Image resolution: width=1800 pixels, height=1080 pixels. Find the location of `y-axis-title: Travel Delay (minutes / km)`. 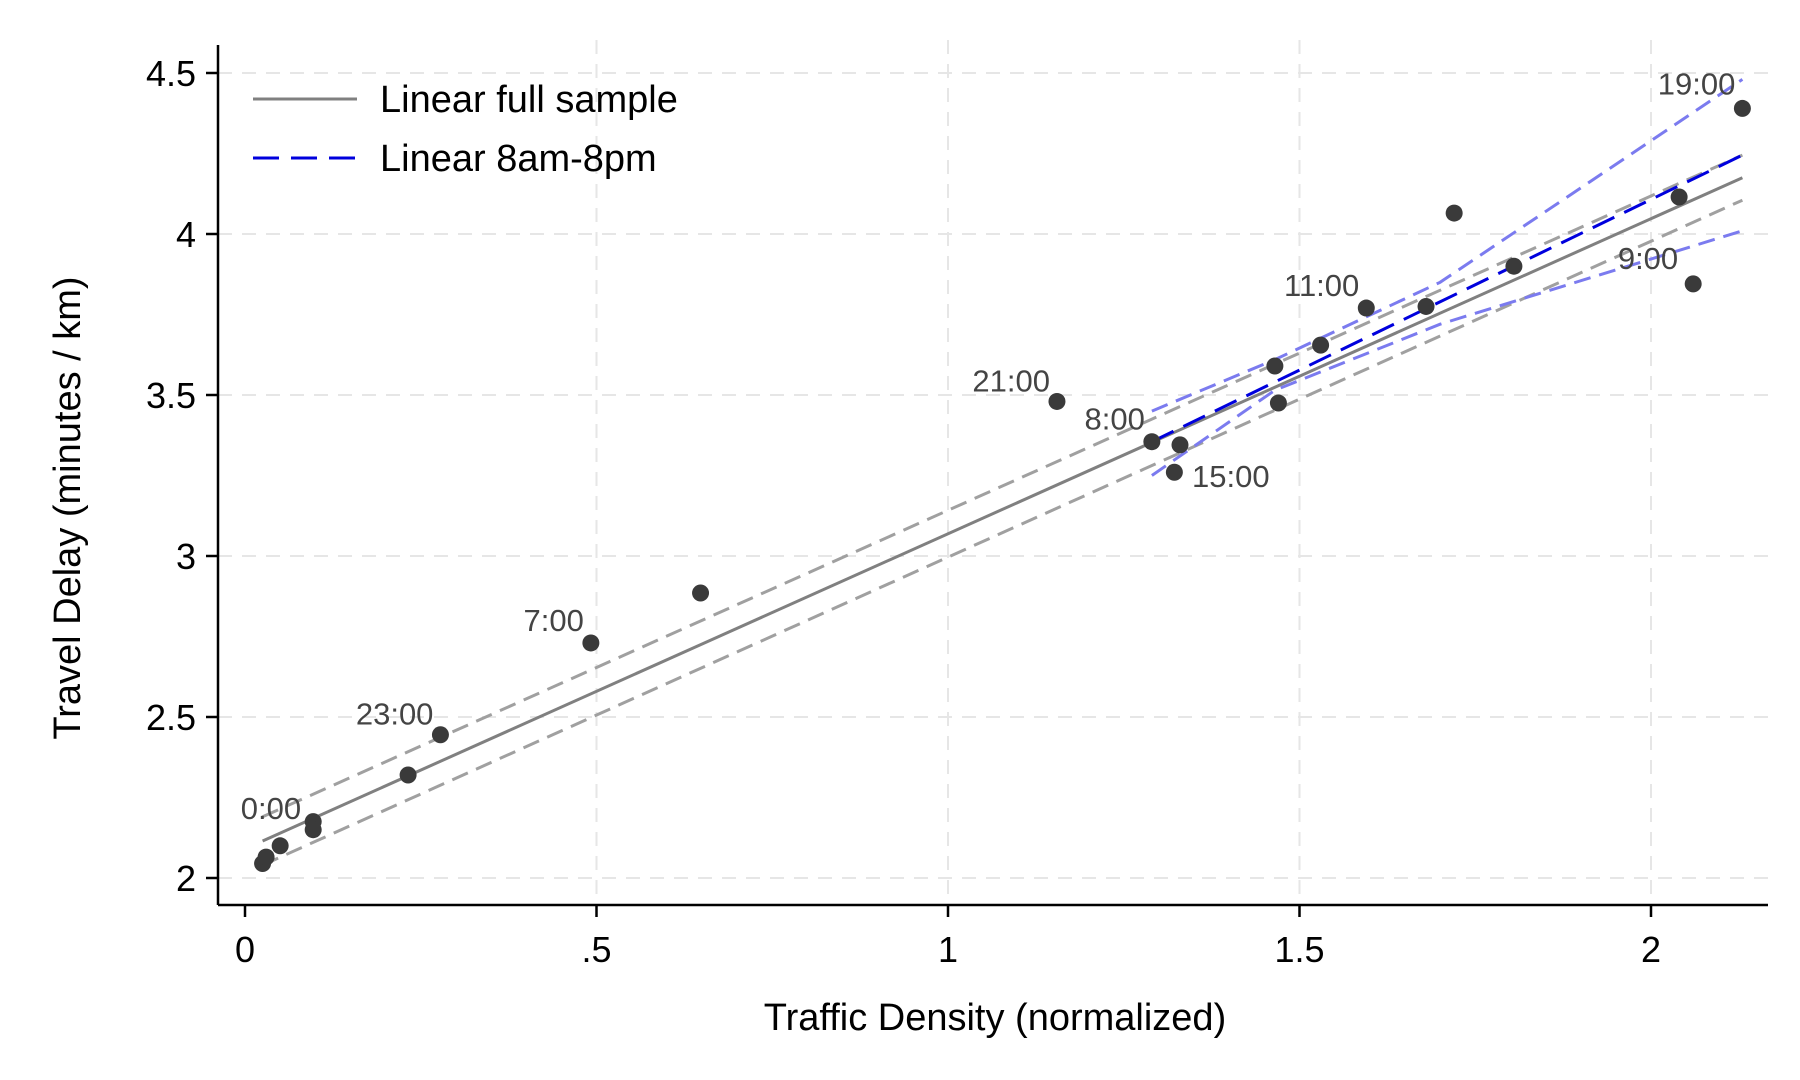

y-axis-title: Travel Delay (minutes / km) is located at coordinates (68, 507).